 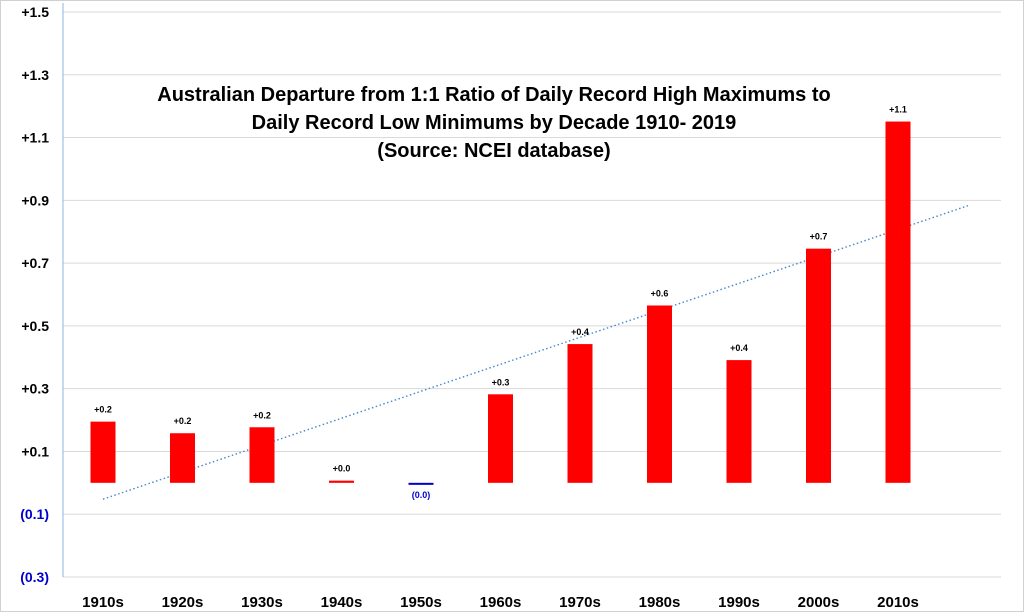 I want to click on y-tick-label: +1.3, so click(x=35, y=75).